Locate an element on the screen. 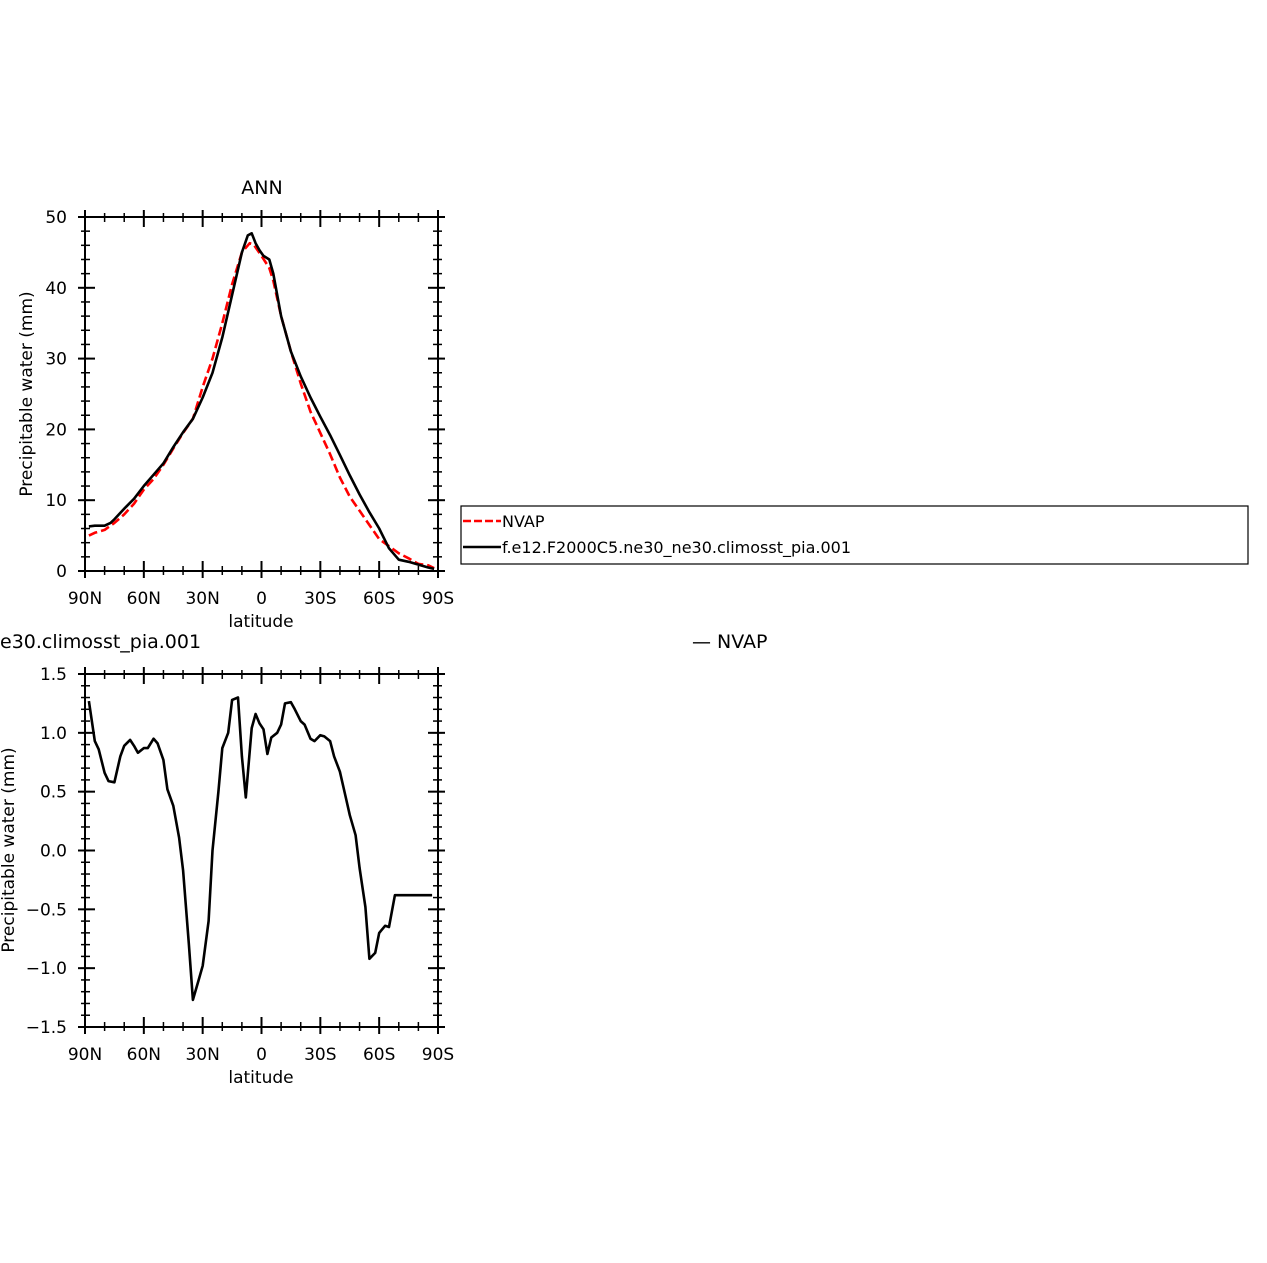  legend-box is located at coordinates (854, 535).